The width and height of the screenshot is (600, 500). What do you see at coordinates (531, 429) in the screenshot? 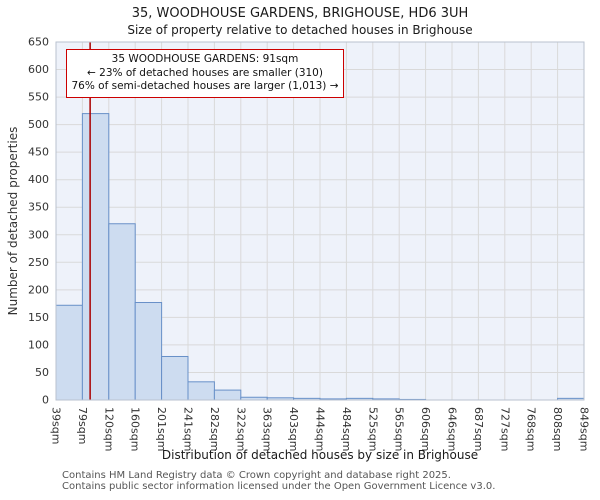
I see `svg-text: 768sqm` at bounding box center [531, 429].